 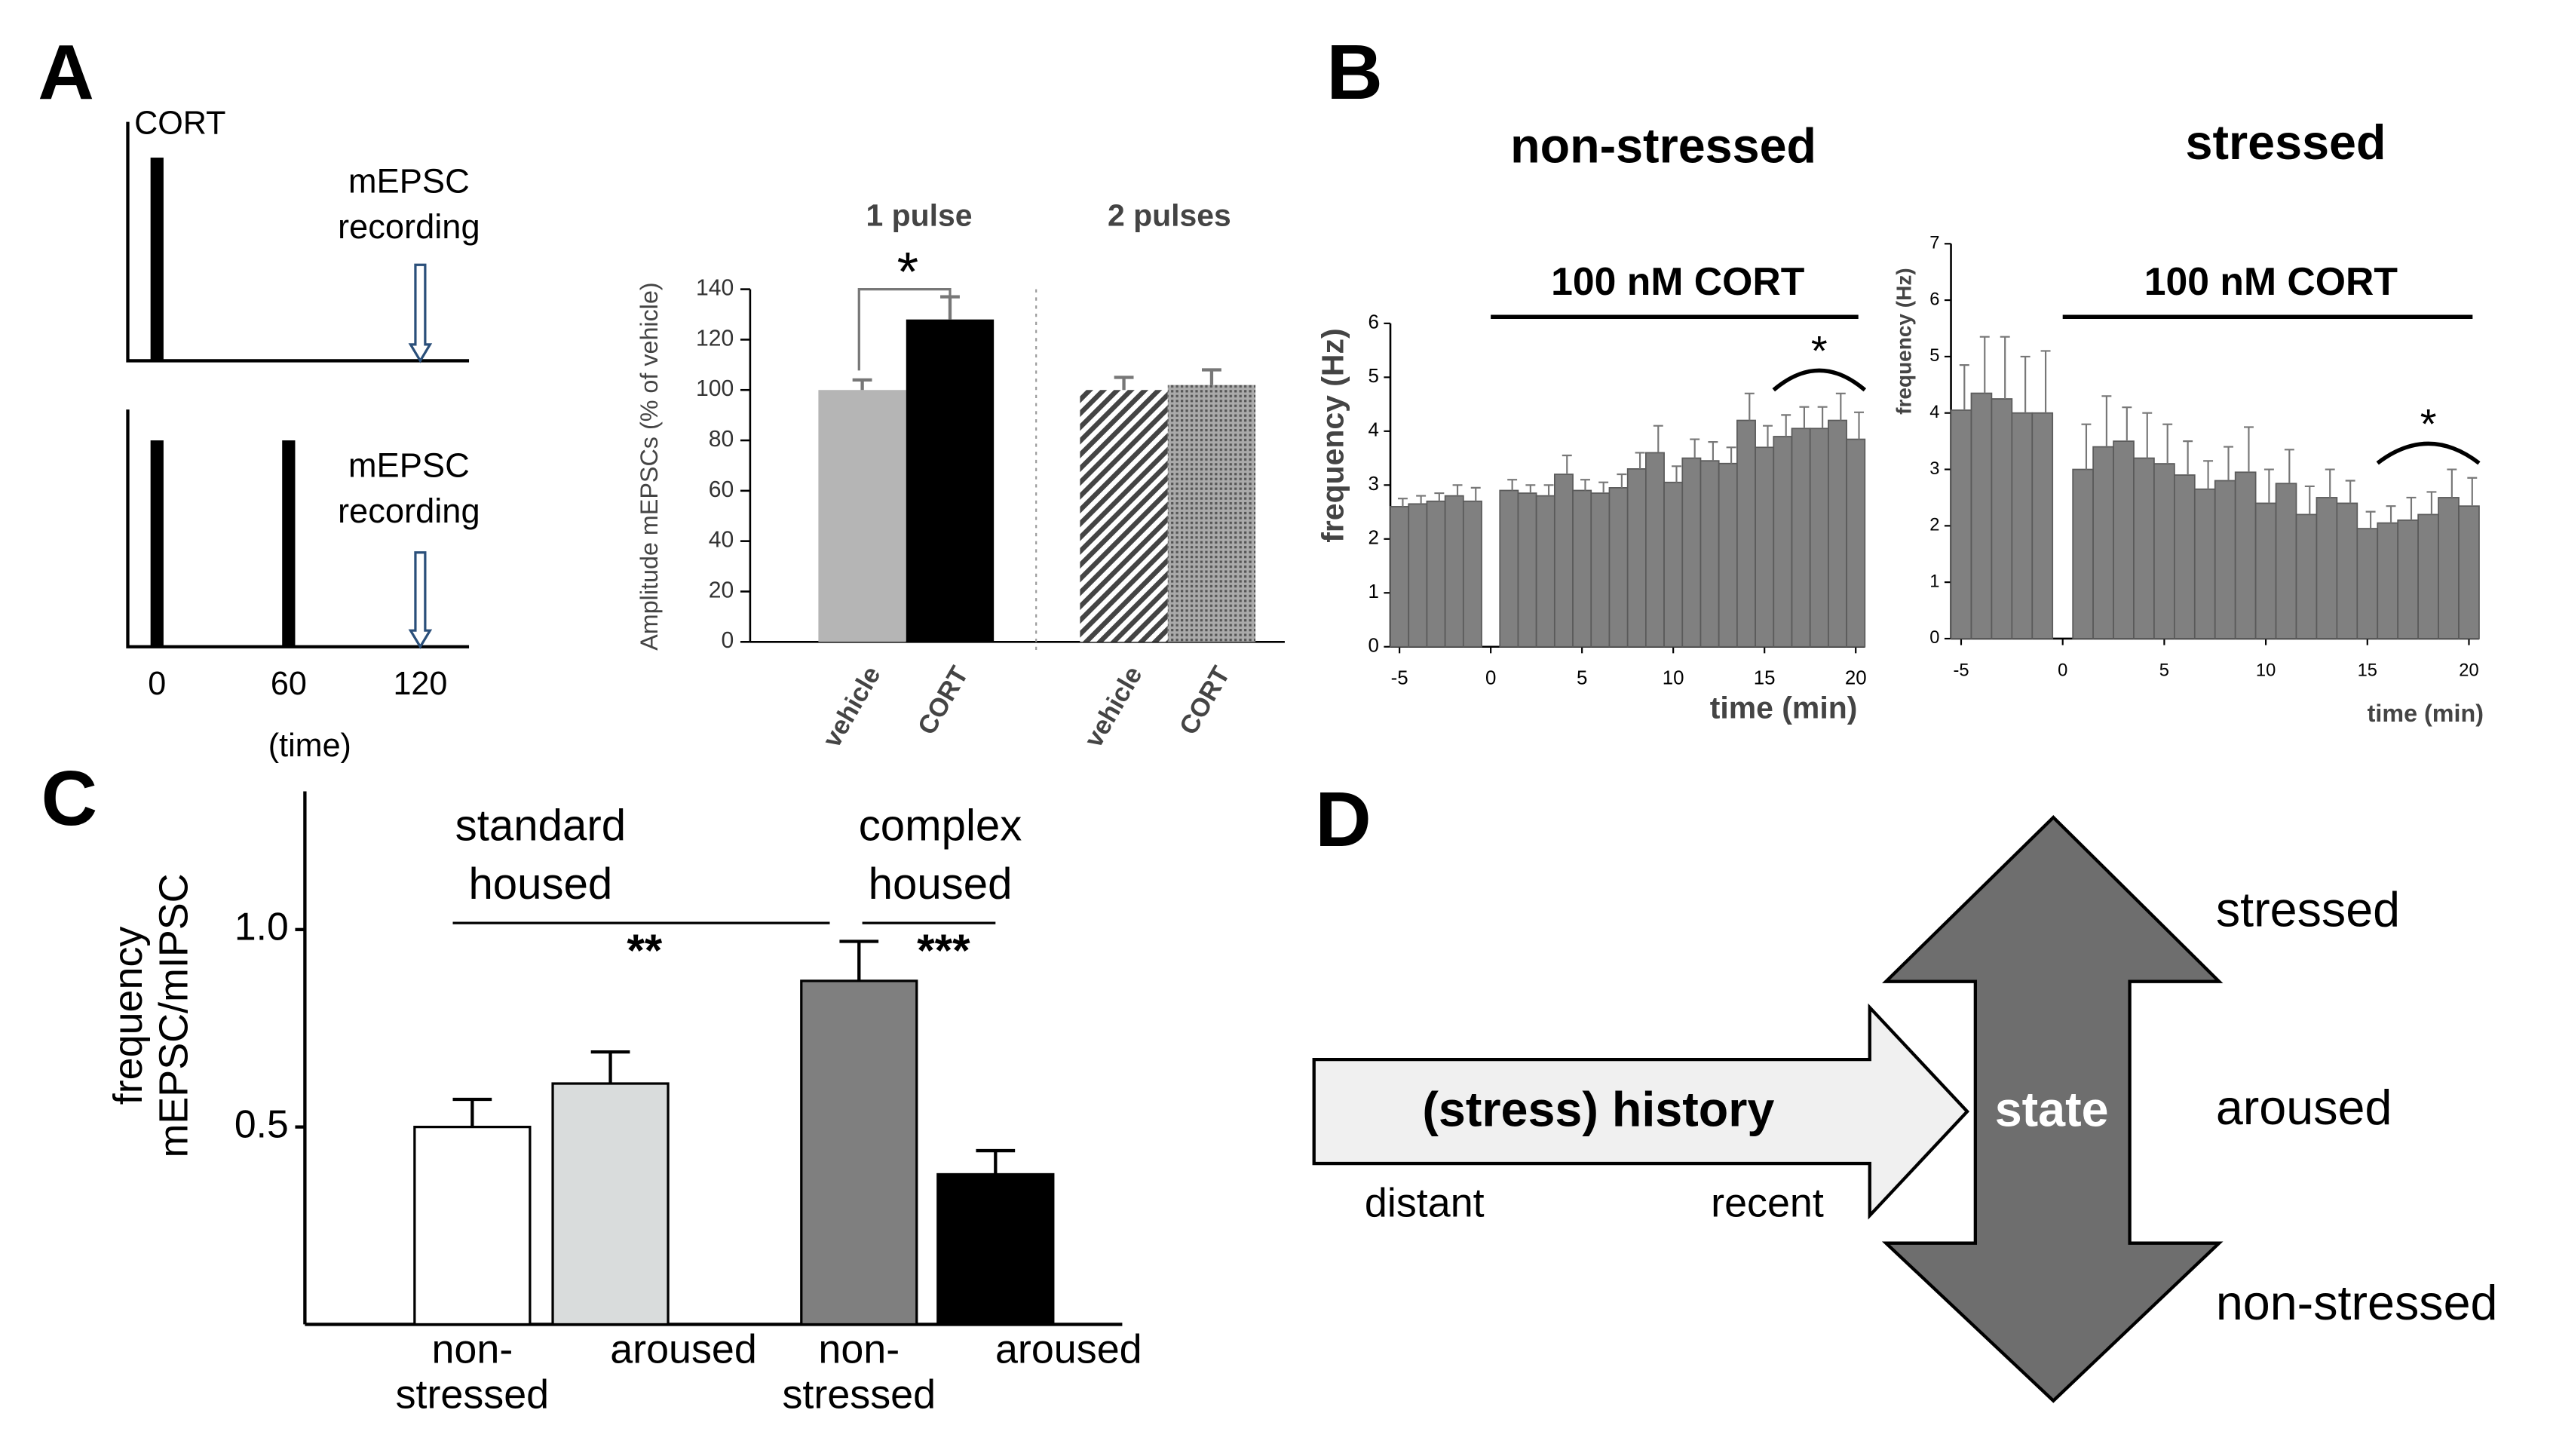 What do you see at coordinates (157, 684) in the screenshot?
I see `time-tick-label: 0` at bounding box center [157, 684].